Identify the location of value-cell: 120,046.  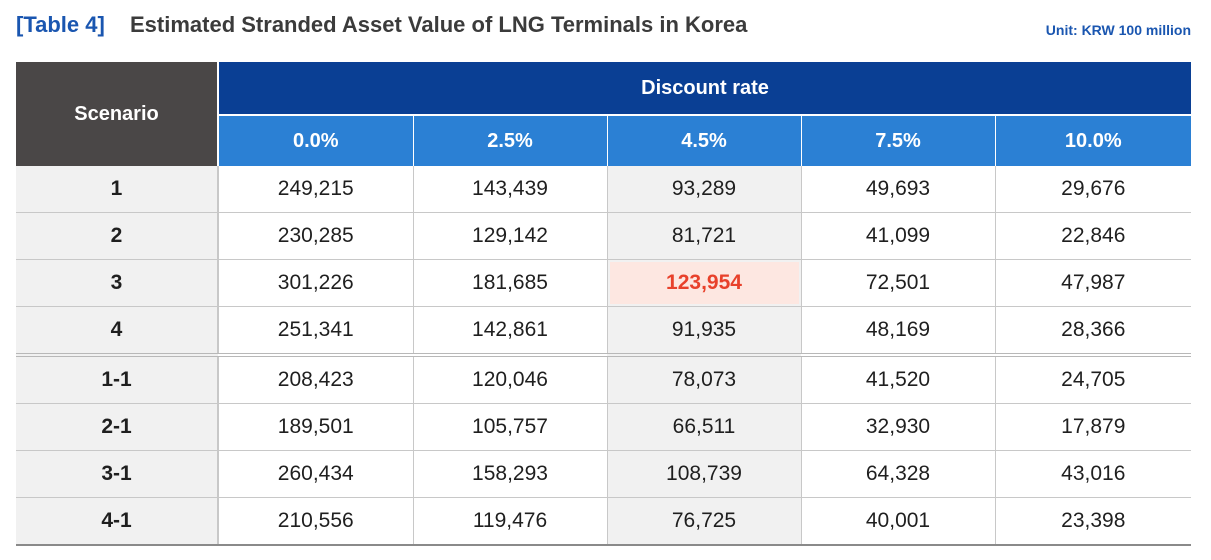
(510, 379).